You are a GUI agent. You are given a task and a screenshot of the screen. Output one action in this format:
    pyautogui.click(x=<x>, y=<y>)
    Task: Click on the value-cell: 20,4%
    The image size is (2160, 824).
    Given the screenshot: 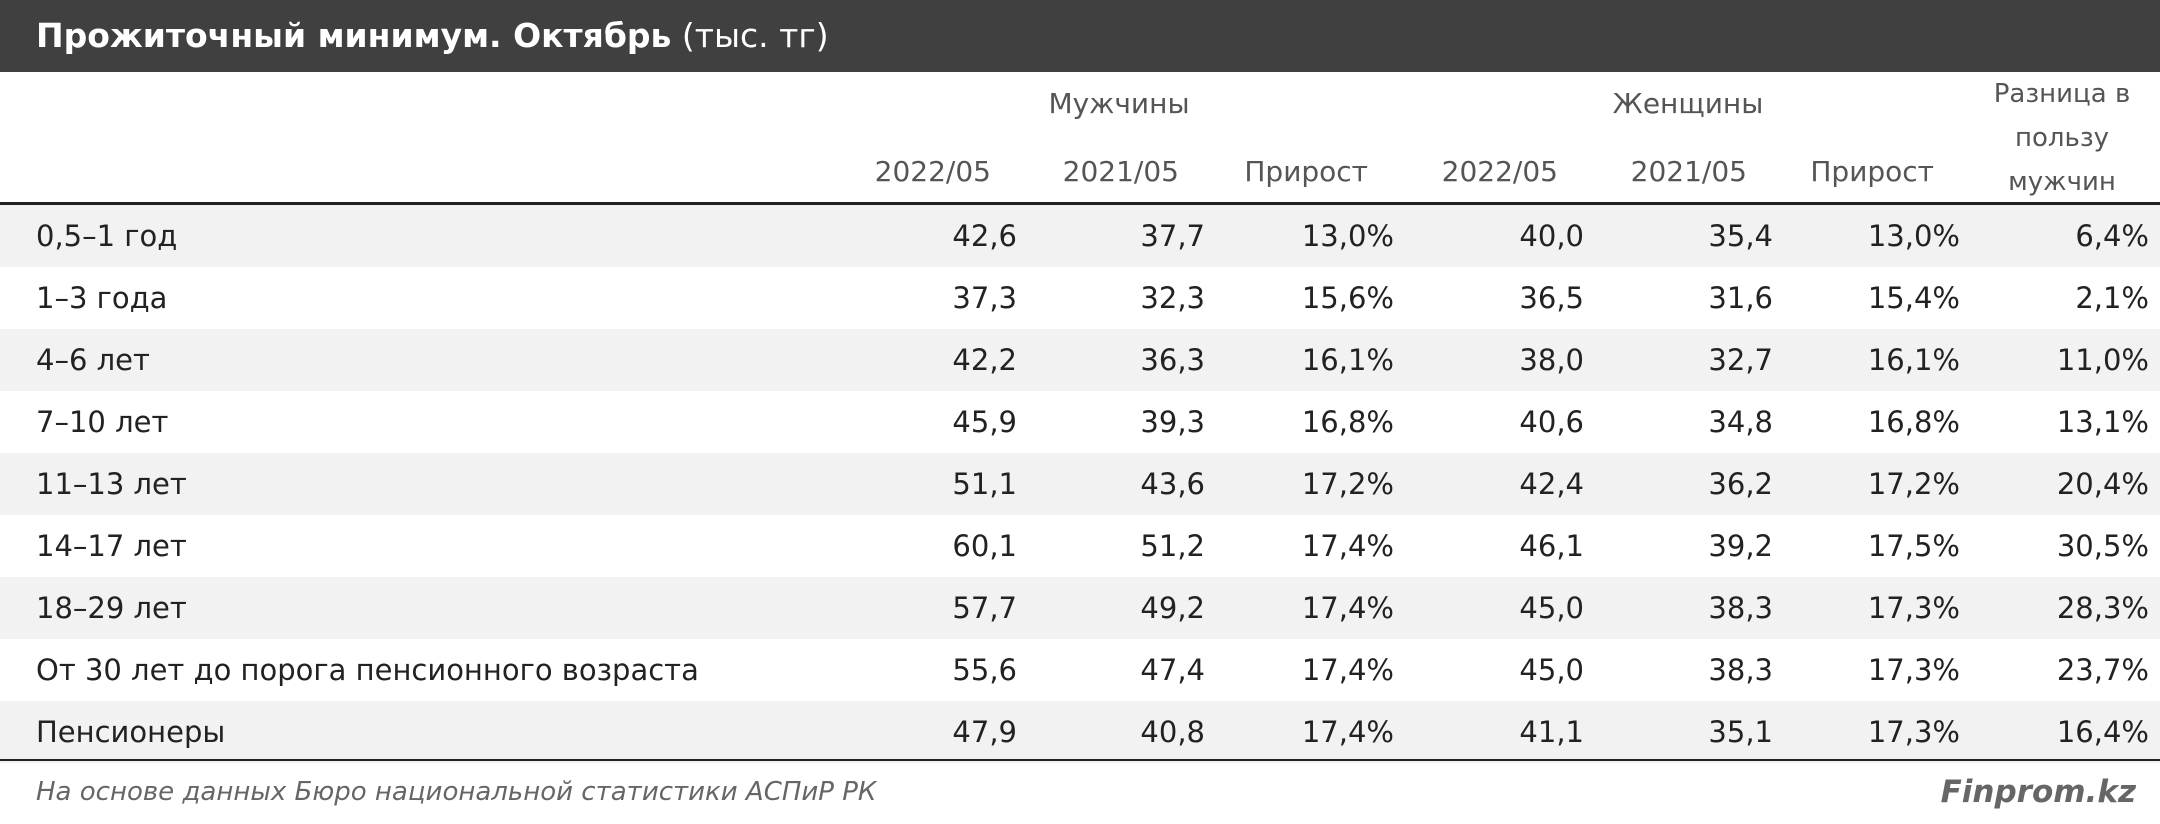 What is the action you would take?
    pyautogui.click(x=2102, y=484)
    